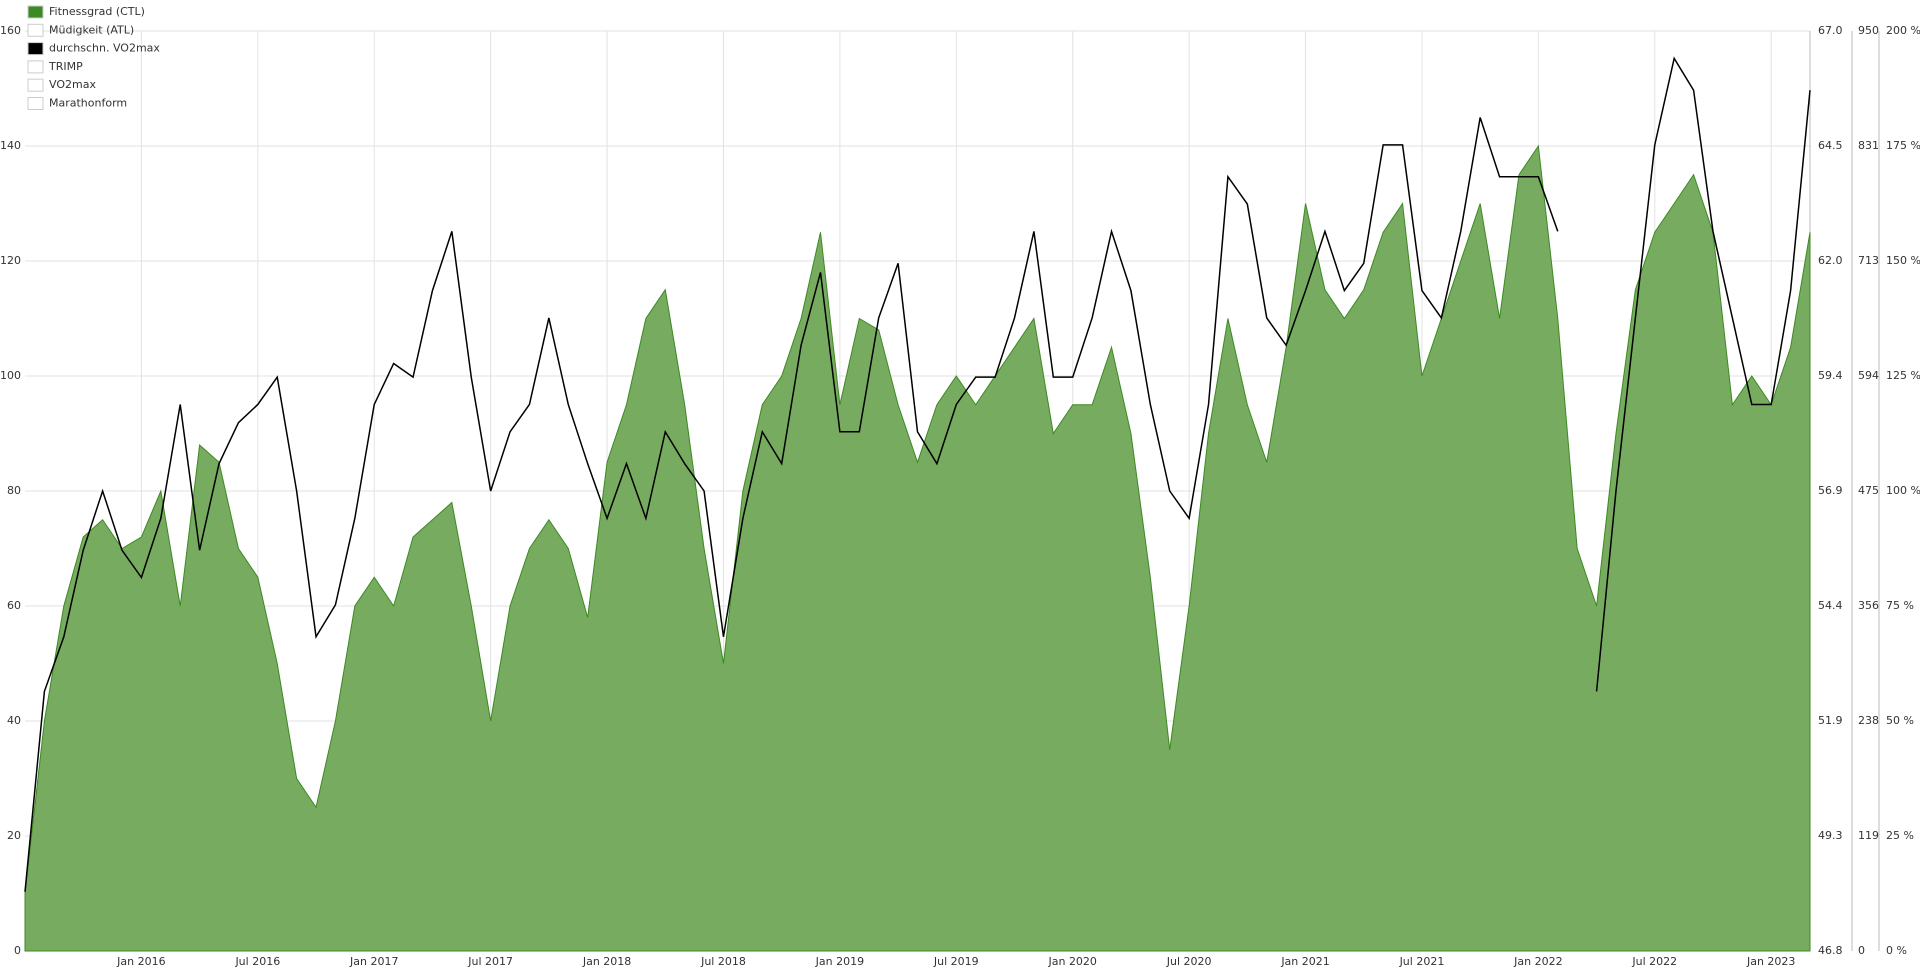  I want to click on y2-tick-label: 62.0, so click(1830, 260).